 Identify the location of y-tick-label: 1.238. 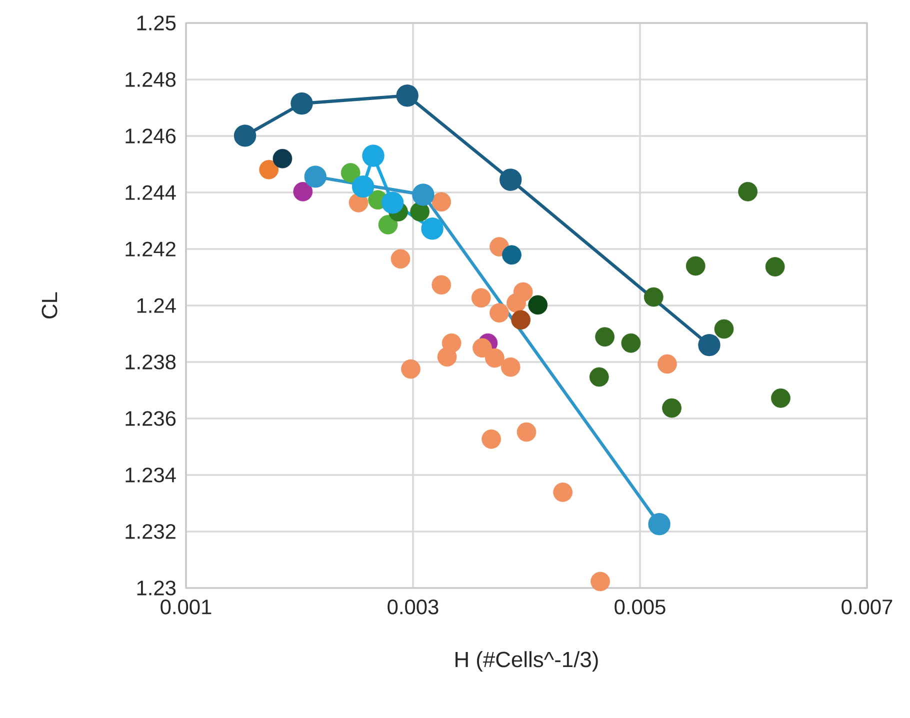
(151, 362).